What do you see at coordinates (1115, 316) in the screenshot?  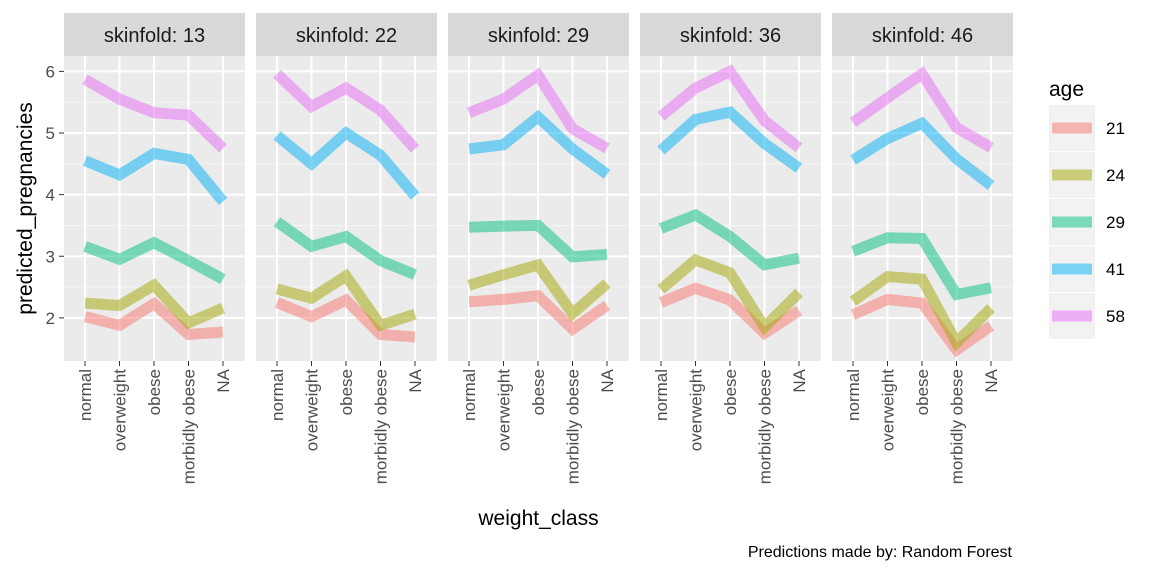 I see `legend-label: 58` at bounding box center [1115, 316].